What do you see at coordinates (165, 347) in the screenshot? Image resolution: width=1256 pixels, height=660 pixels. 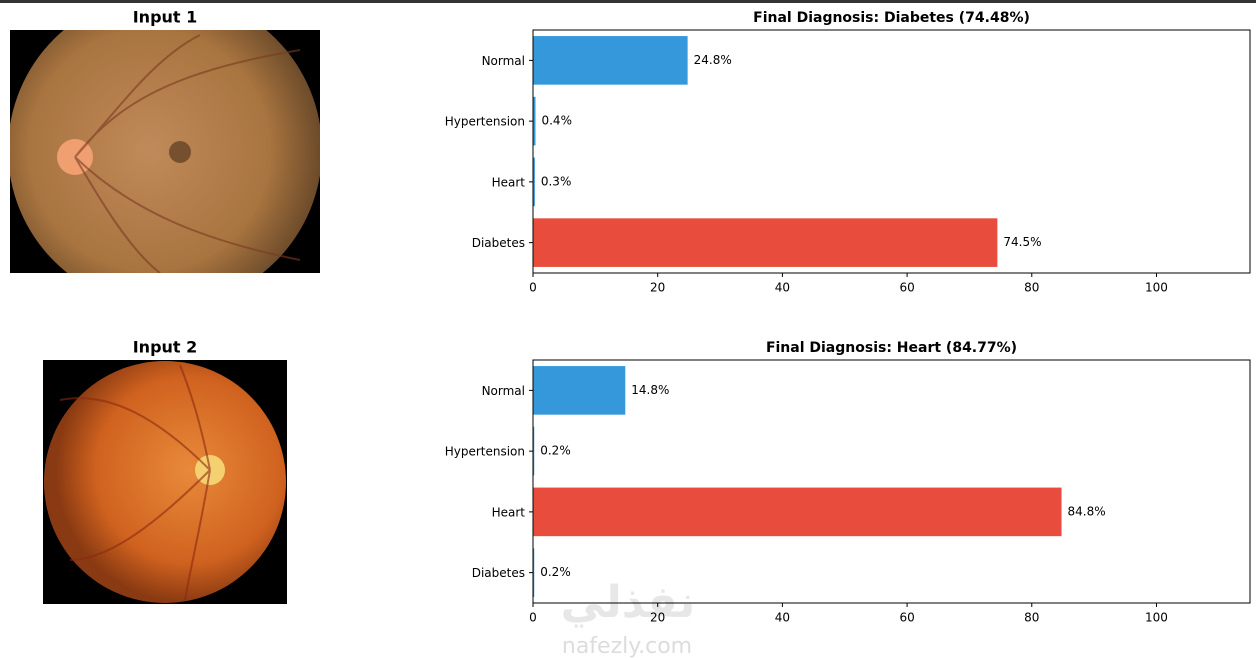 I see `image-title: Input 2` at bounding box center [165, 347].